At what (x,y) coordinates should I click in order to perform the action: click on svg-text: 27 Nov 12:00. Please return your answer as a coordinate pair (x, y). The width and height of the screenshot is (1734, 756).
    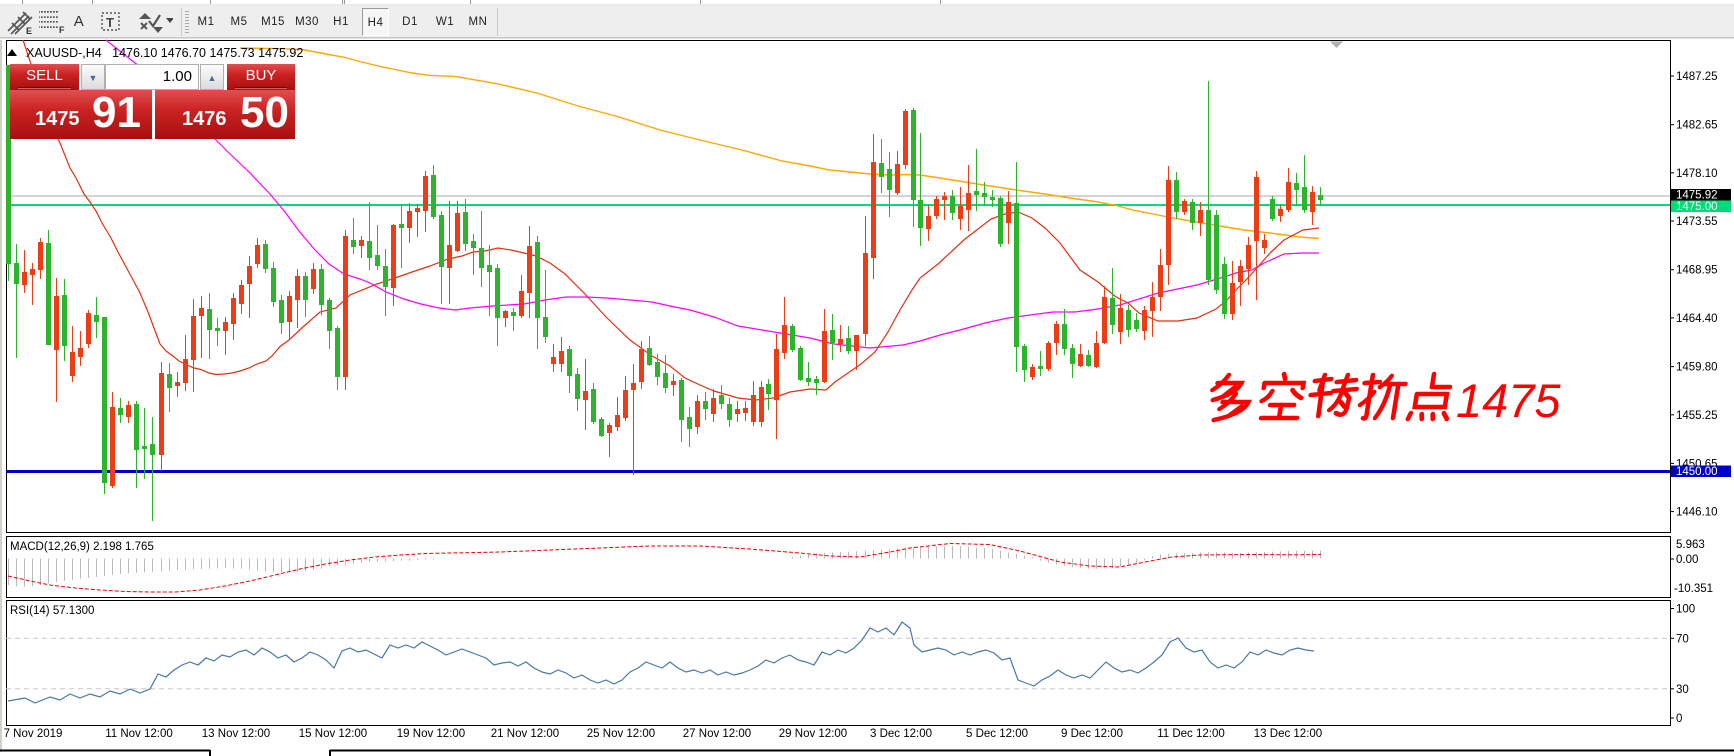
    Looking at the image, I should click on (717, 734).